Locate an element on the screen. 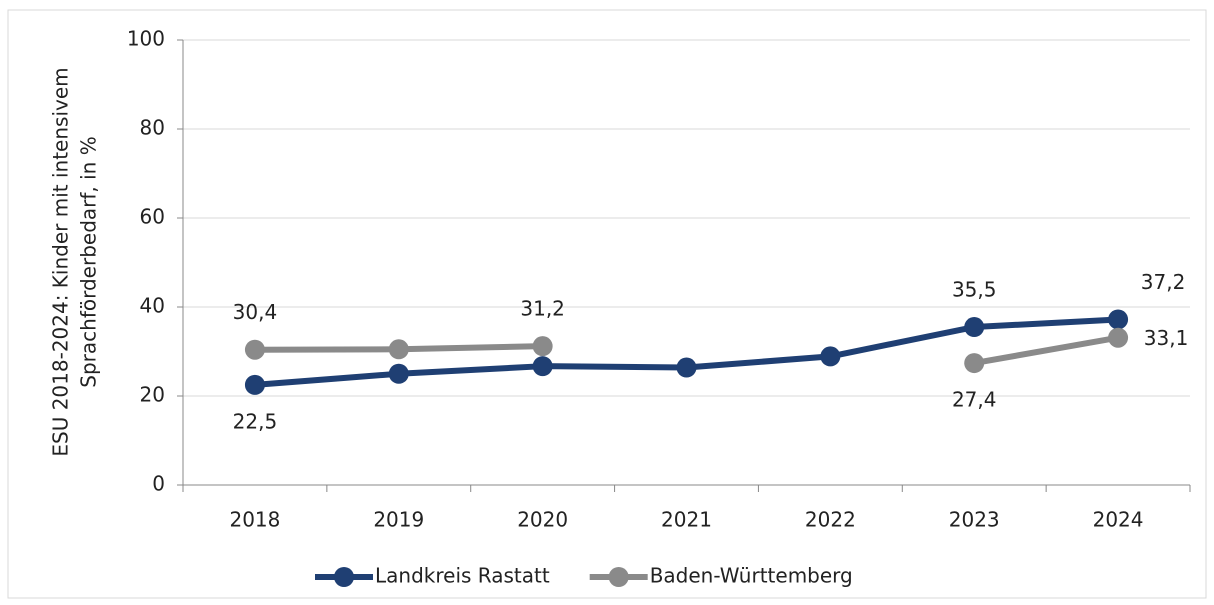 The width and height of the screenshot is (1214, 605). x-tick-label: 2024 is located at coordinates (1118, 520).